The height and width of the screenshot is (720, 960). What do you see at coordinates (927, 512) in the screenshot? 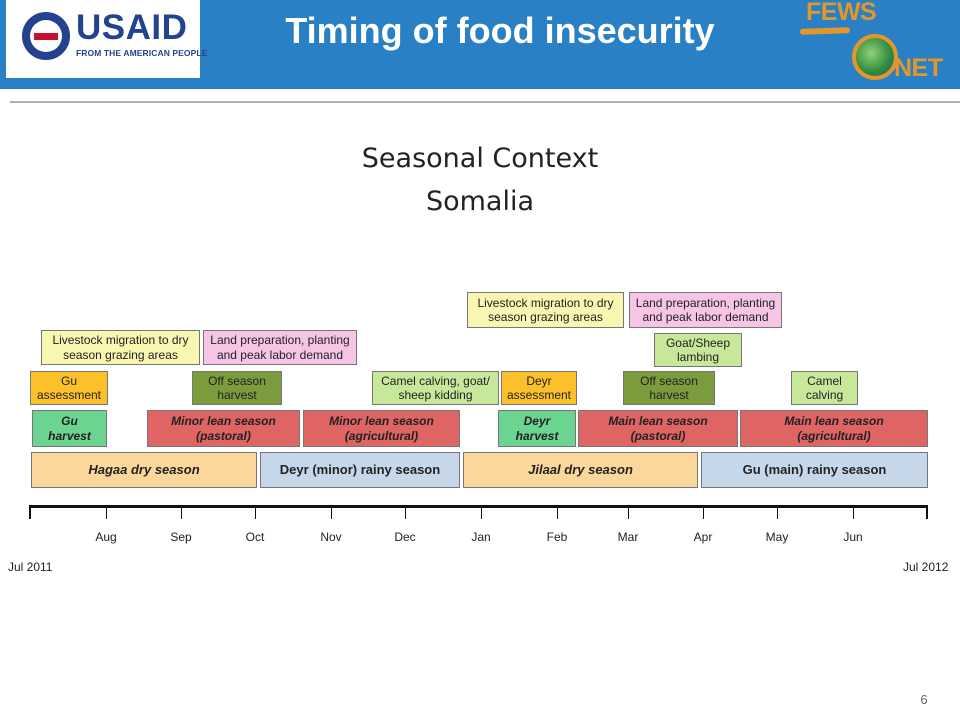
I see `axis-tick-end` at bounding box center [927, 512].